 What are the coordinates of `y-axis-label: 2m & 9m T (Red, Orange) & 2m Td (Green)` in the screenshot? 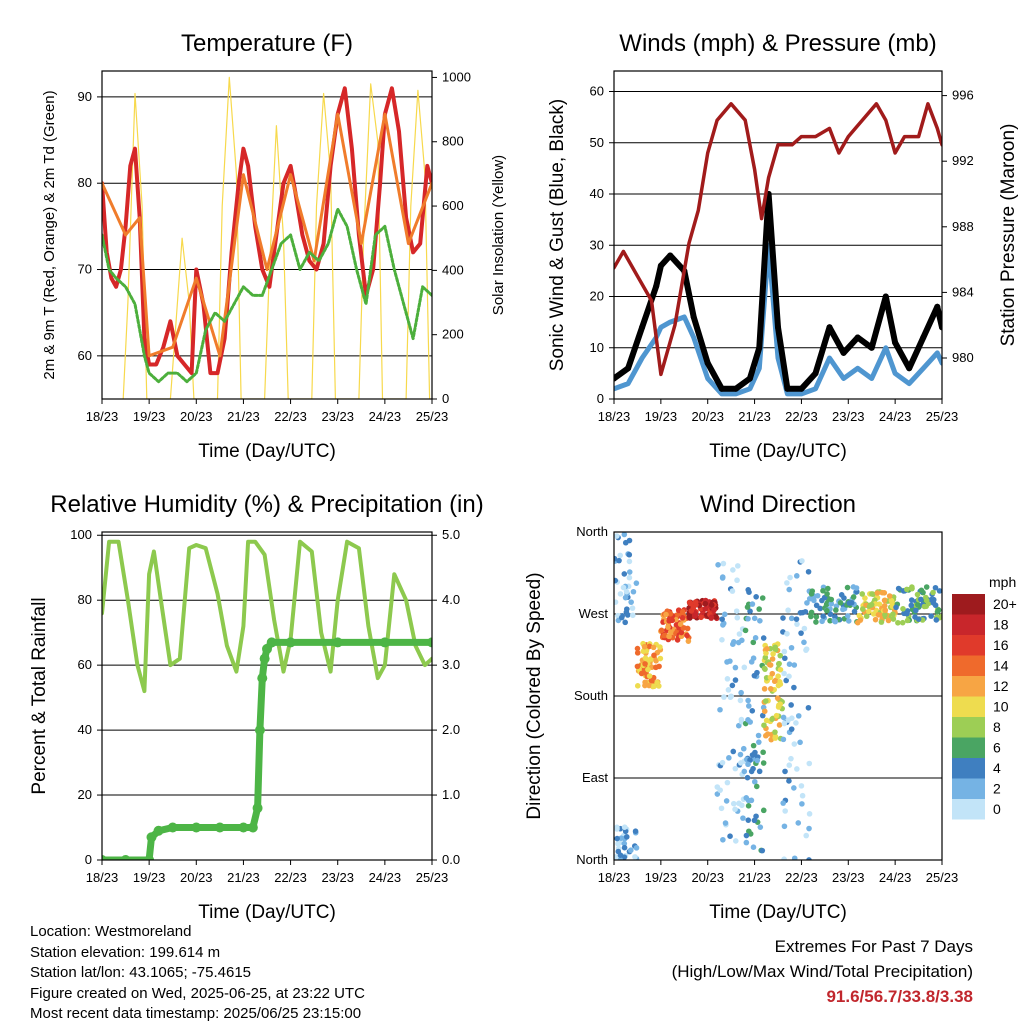 It's located at (49, 234).